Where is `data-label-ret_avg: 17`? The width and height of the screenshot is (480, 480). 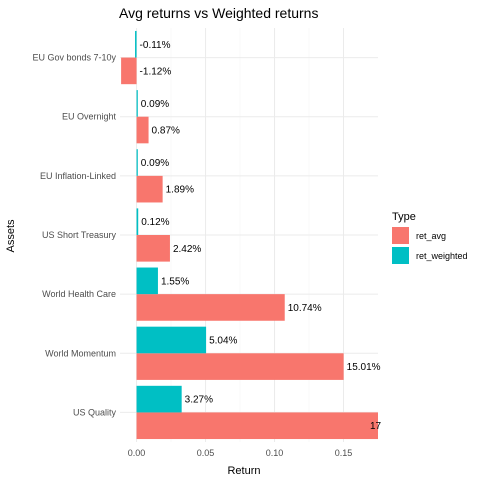
data-label-ret_avg: 17 is located at coordinates (376, 426).